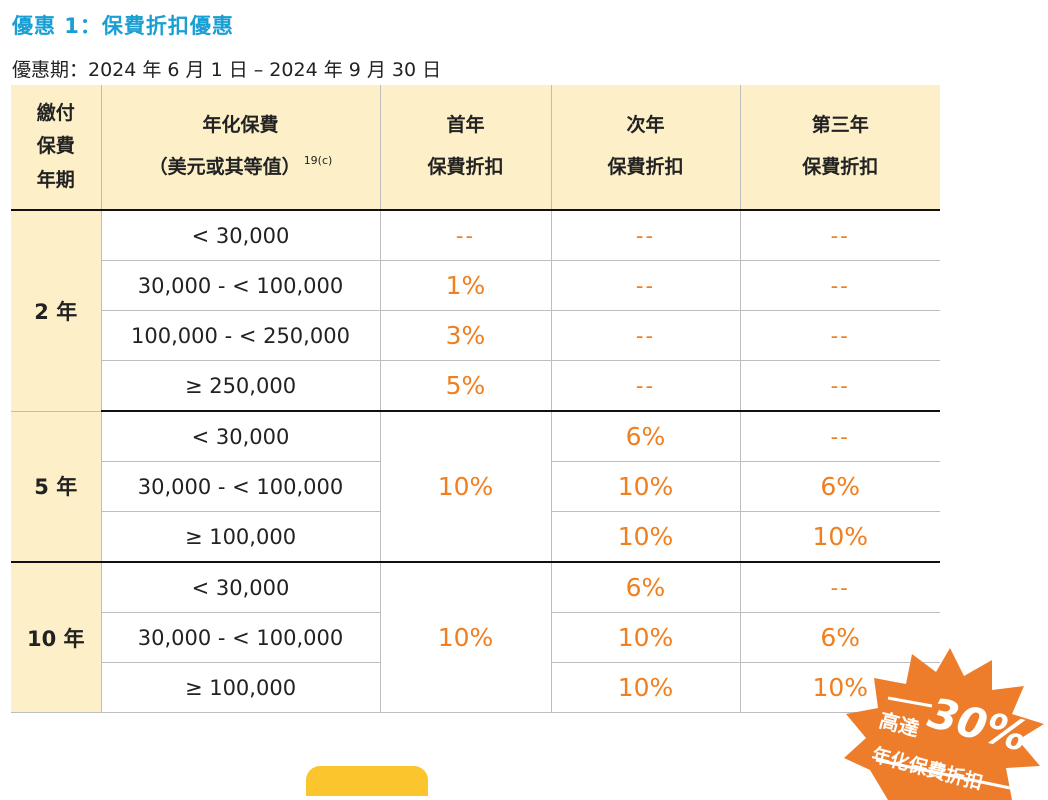 The width and height of the screenshot is (1048, 800). I want to click on header-second-line-2: 保費折扣, so click(645, 167).